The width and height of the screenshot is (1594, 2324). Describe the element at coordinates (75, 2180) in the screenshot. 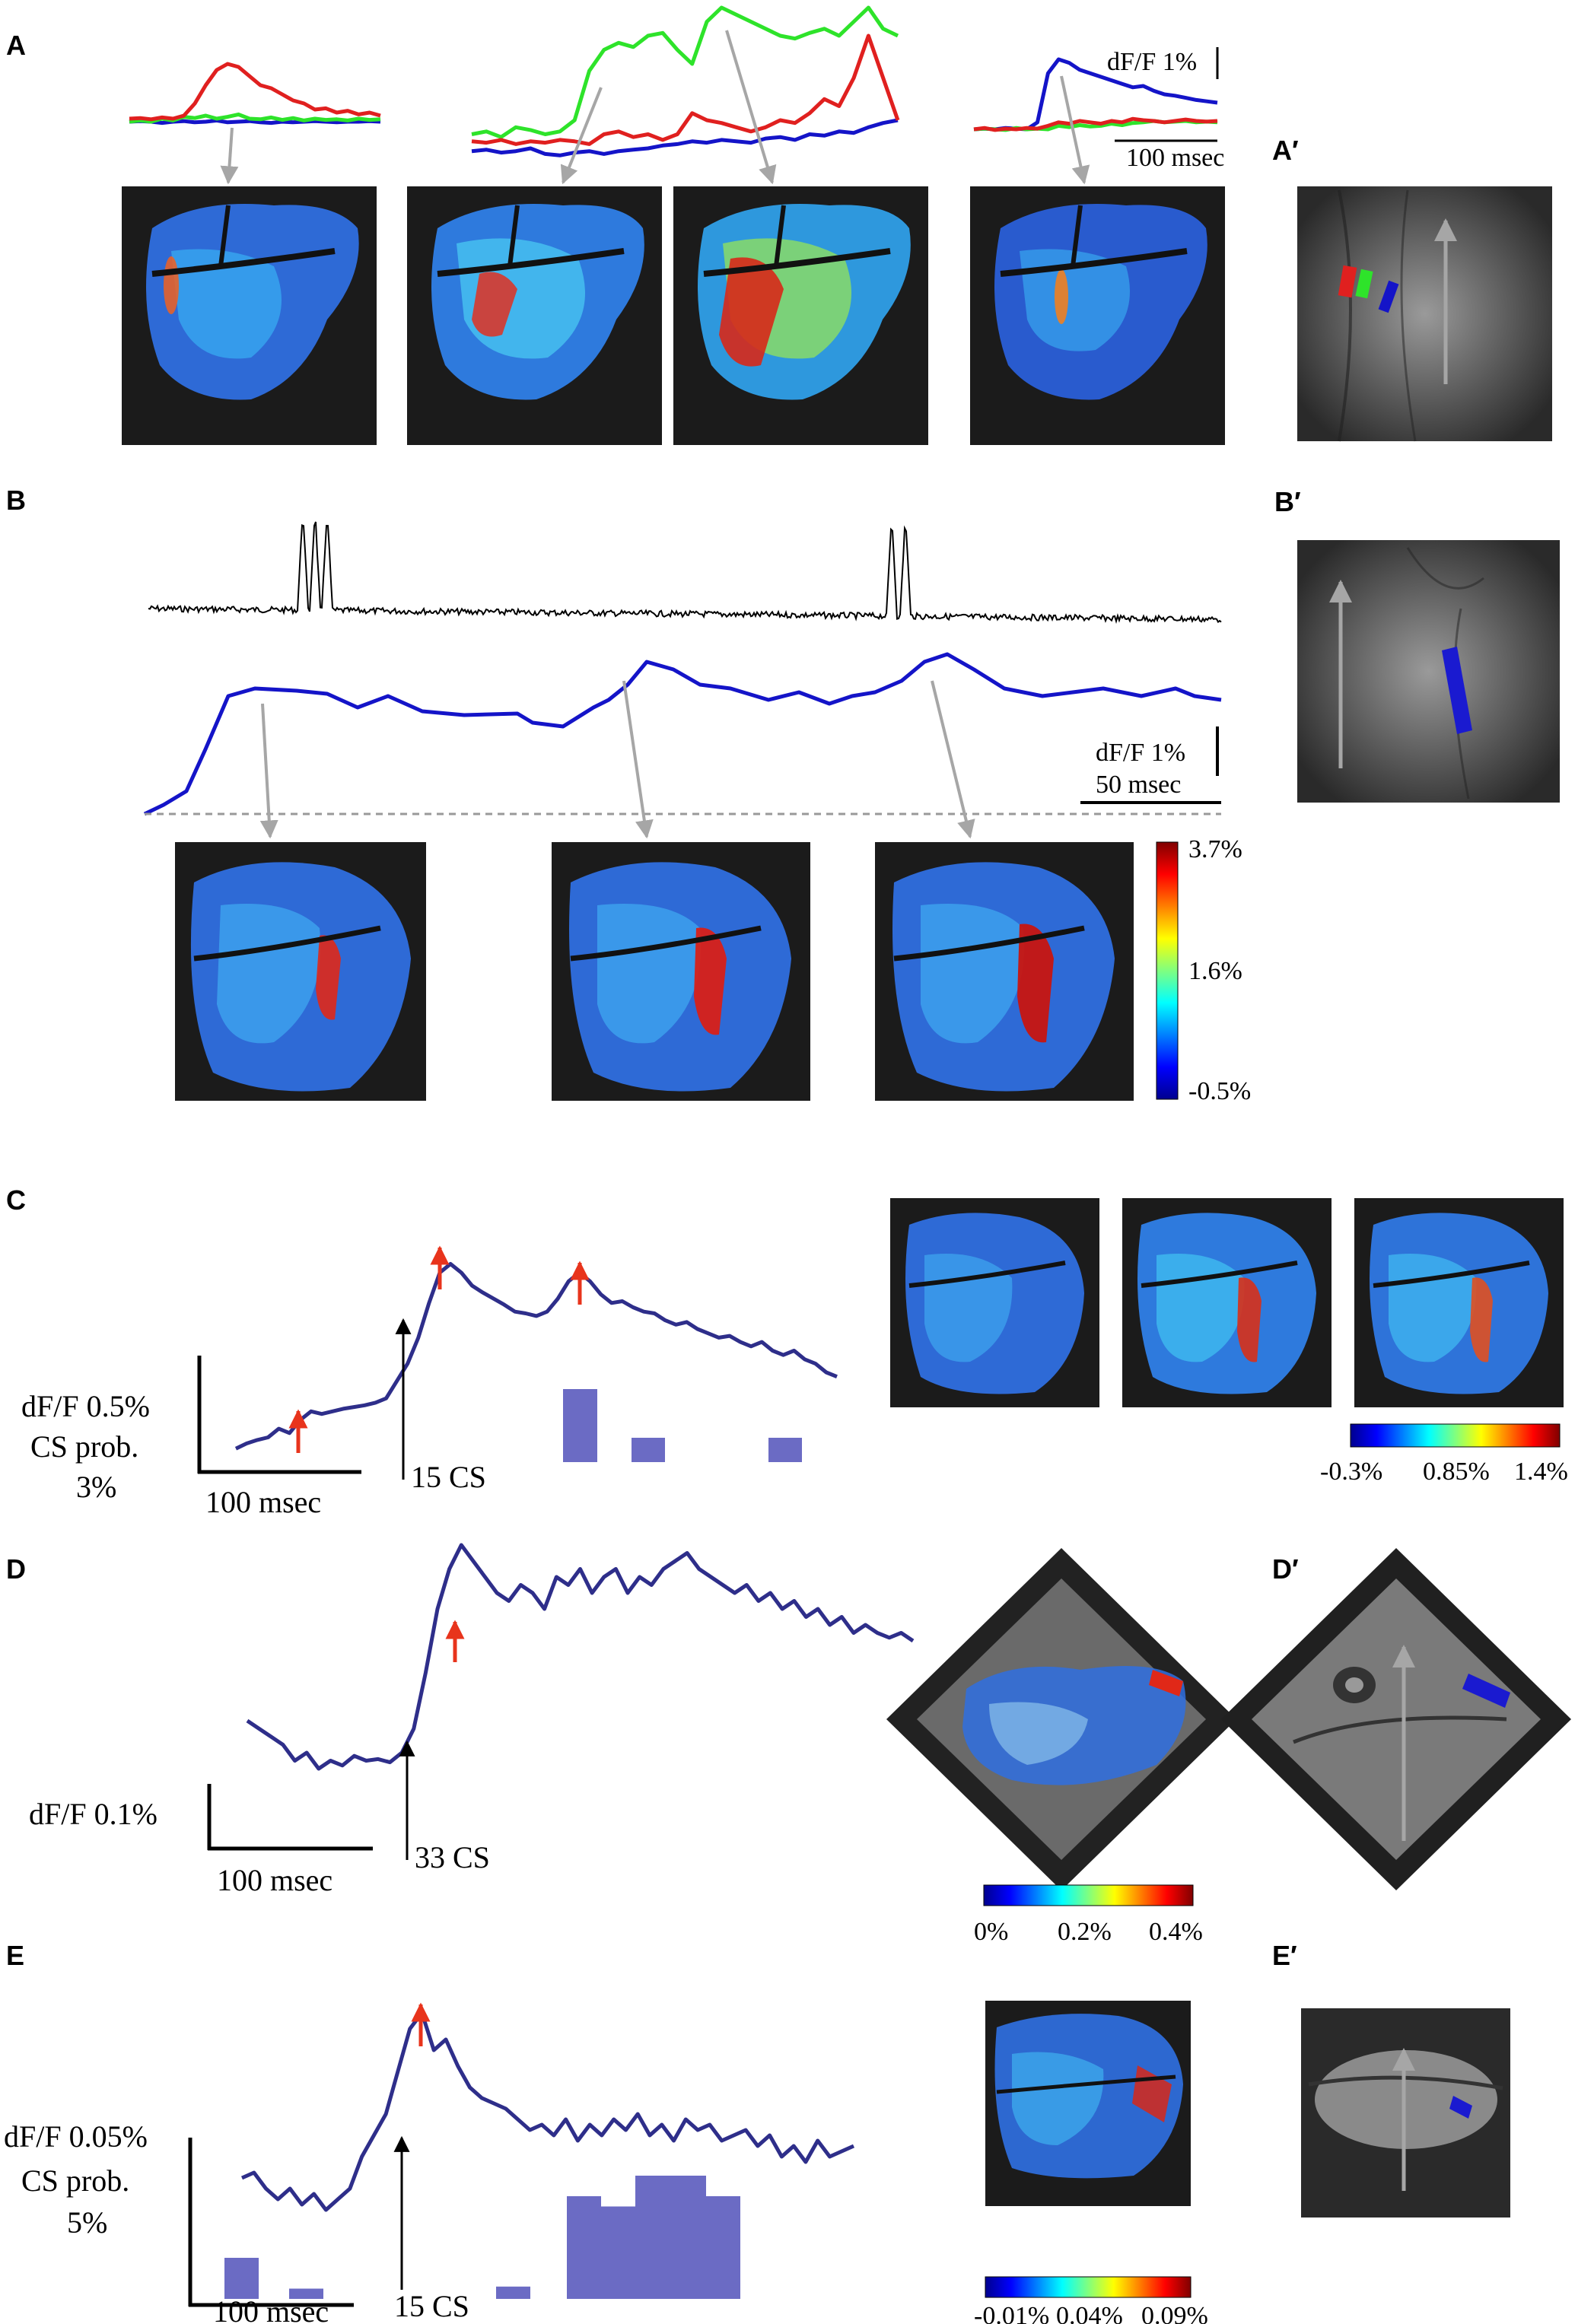

I see `panel-e-scale-line-2: CS prob.` at that location.